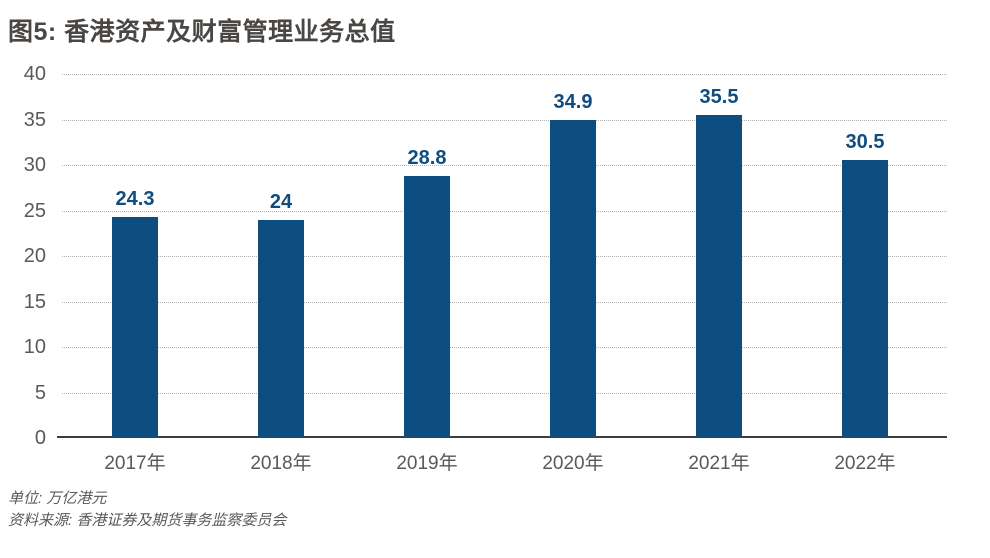 The image size is (990, 558). What do you see at coordinates (865, 142) in the screenshot?
I see `bar-value-label: 30.5` at bounding box center [865, 142].